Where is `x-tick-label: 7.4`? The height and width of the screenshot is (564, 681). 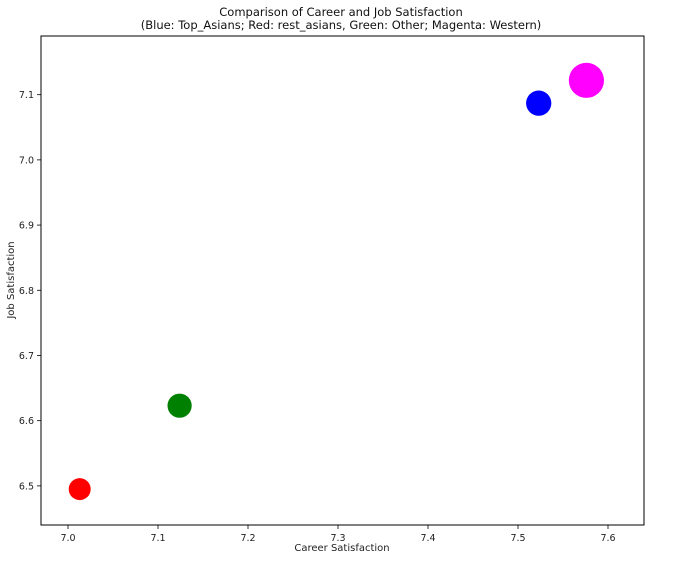
x-tick-label: 7.4 is located at coordinates (427, 538).